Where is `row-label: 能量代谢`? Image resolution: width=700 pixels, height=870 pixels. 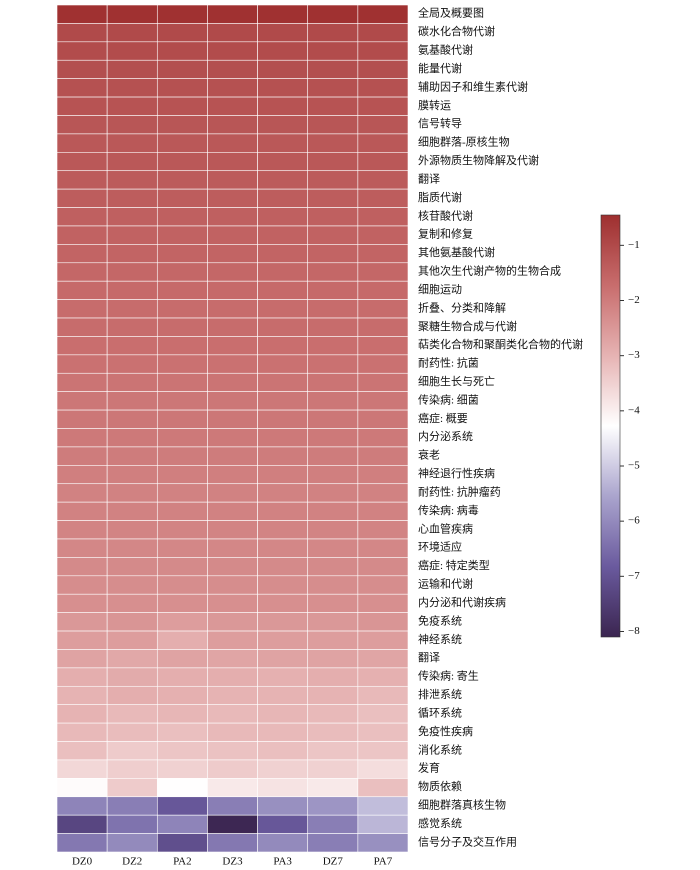
row-label: 能量代谢 is located at coordinates (440, 68).